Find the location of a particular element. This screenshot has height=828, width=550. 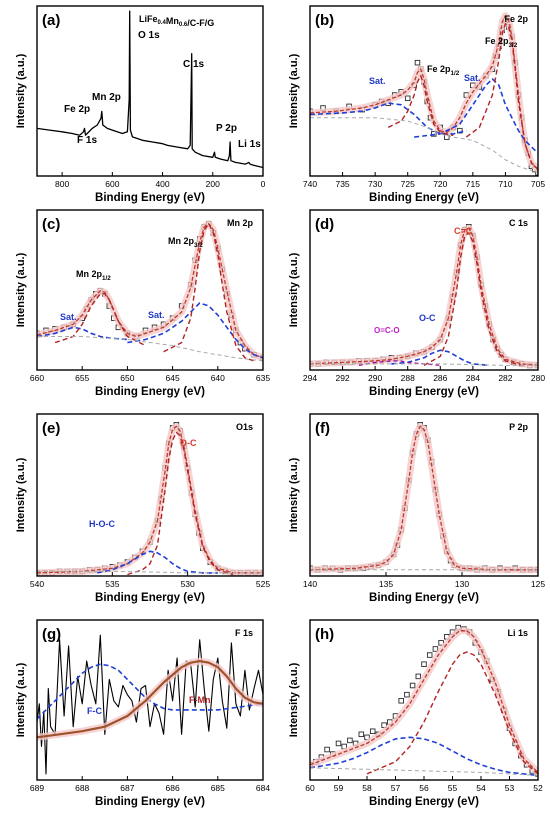

x-tick-label: 400 is located at coordinates (162, 184).